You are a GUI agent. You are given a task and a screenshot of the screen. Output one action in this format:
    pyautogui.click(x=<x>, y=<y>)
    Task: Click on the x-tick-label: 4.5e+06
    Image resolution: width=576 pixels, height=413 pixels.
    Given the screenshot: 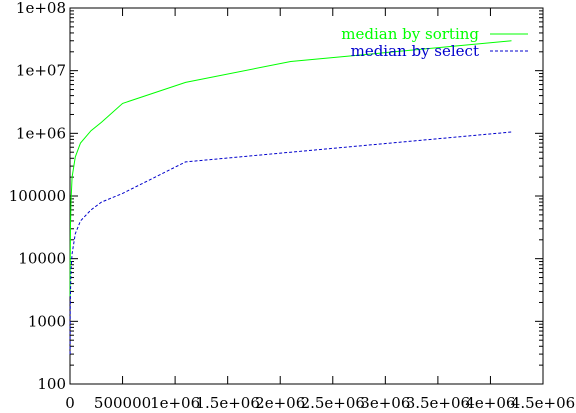 What is the action you would take?
    pyautogui.click(x=543, y=403)
    